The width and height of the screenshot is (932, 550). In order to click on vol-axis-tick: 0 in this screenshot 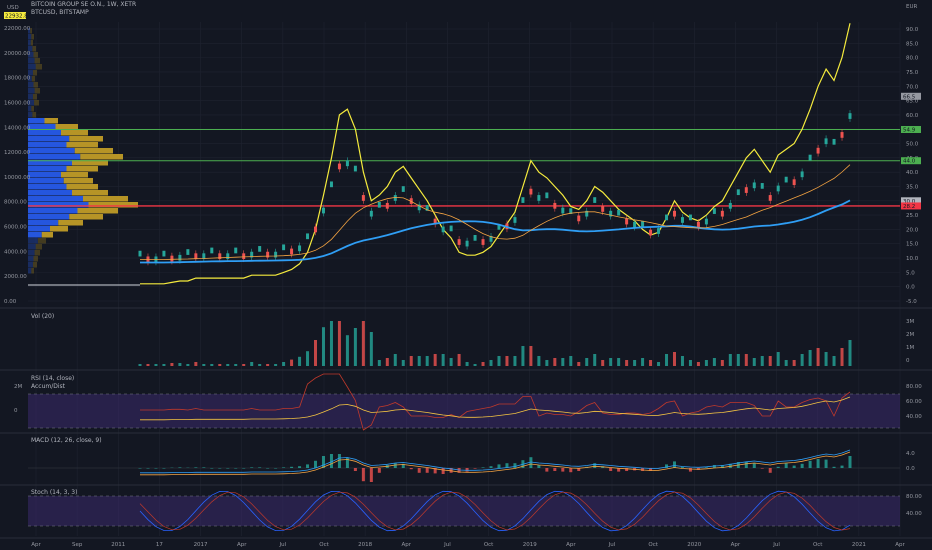, I will do `click(908, 361)`.